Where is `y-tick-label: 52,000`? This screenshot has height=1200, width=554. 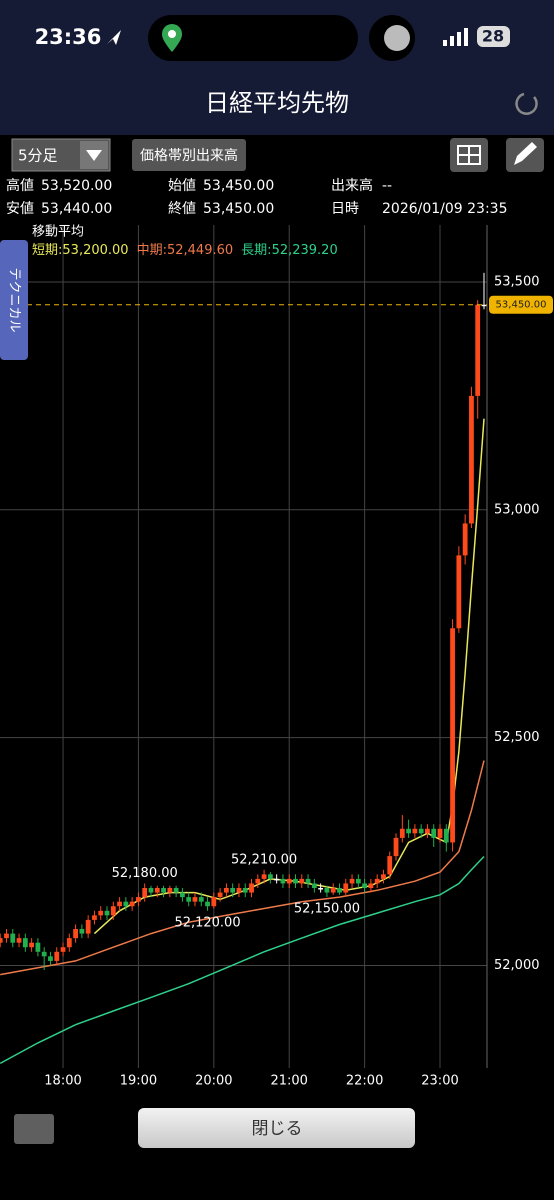 y-tick-label: 52,000 is located at coordinates (517, 965).